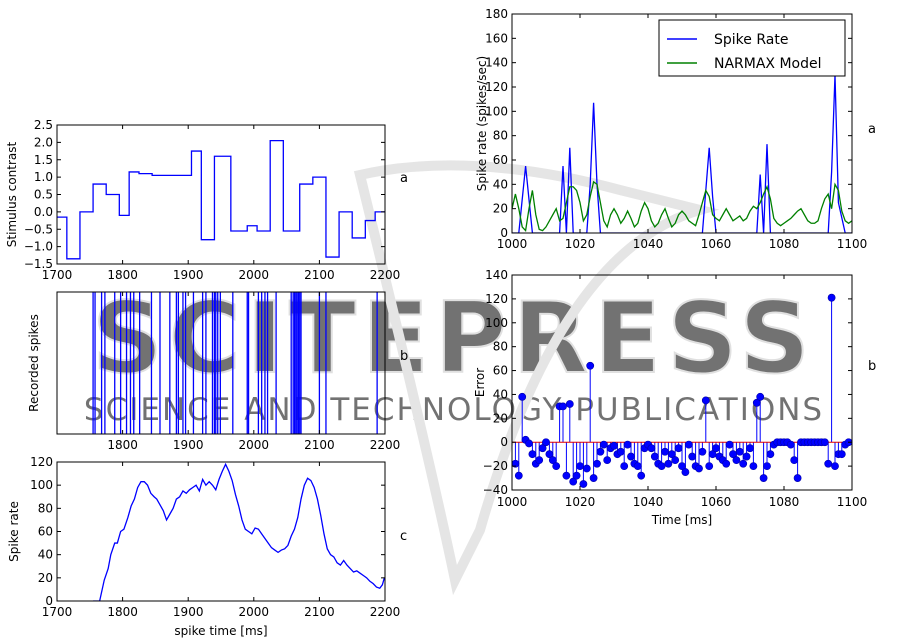 Image resolution: width=909 pixels, height=642 pixels. Describe the element at coordinates (496, 38) in the screenshot. I see `y-tick-label: 160` at that location.